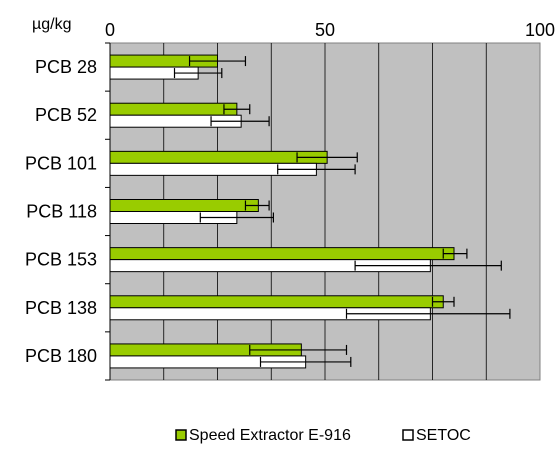 The width and height of the screenshot is (560, 450). I want to click on legend-label-speed-extractor: Speed Extractor E-916, so click(270, 435).